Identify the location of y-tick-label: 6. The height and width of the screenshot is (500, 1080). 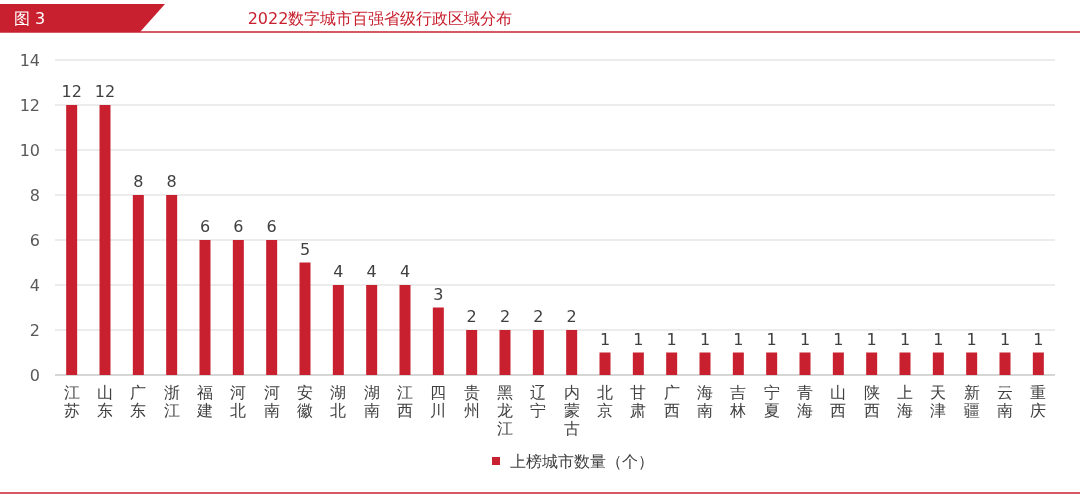
(34, 240).